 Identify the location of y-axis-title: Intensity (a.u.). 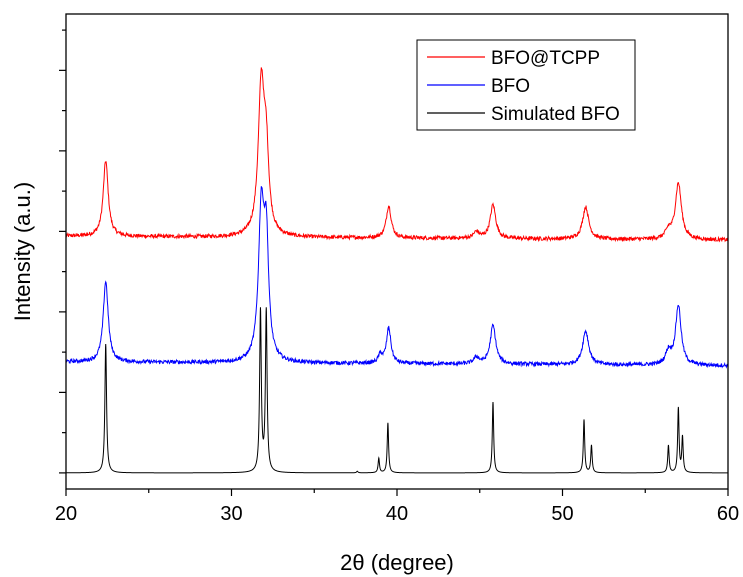
(22, 251).